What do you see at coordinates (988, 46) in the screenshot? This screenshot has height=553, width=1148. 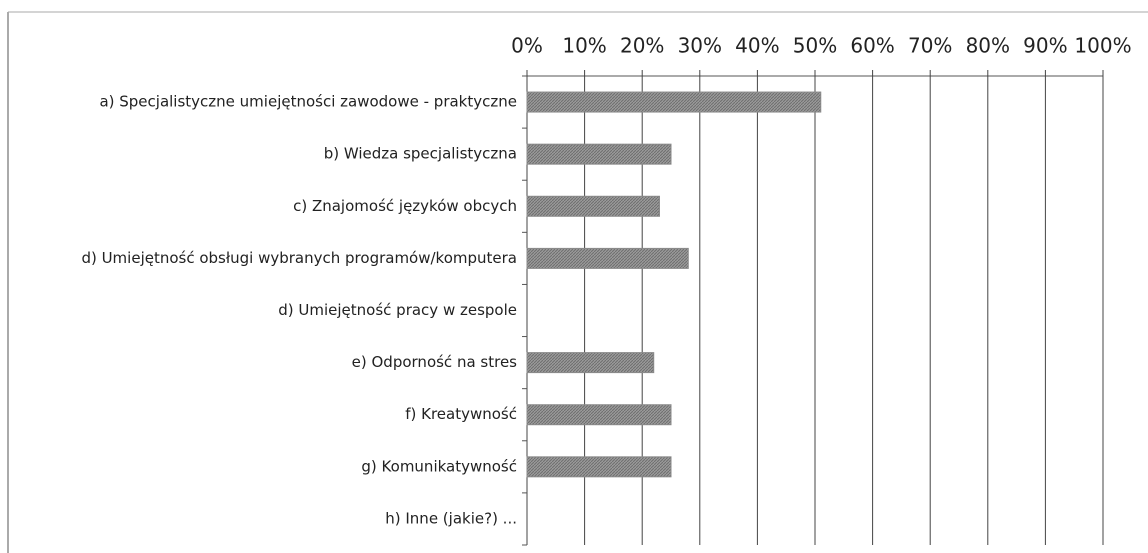 I see `x-tick-label: 80%` at bounding box center [988, 46].